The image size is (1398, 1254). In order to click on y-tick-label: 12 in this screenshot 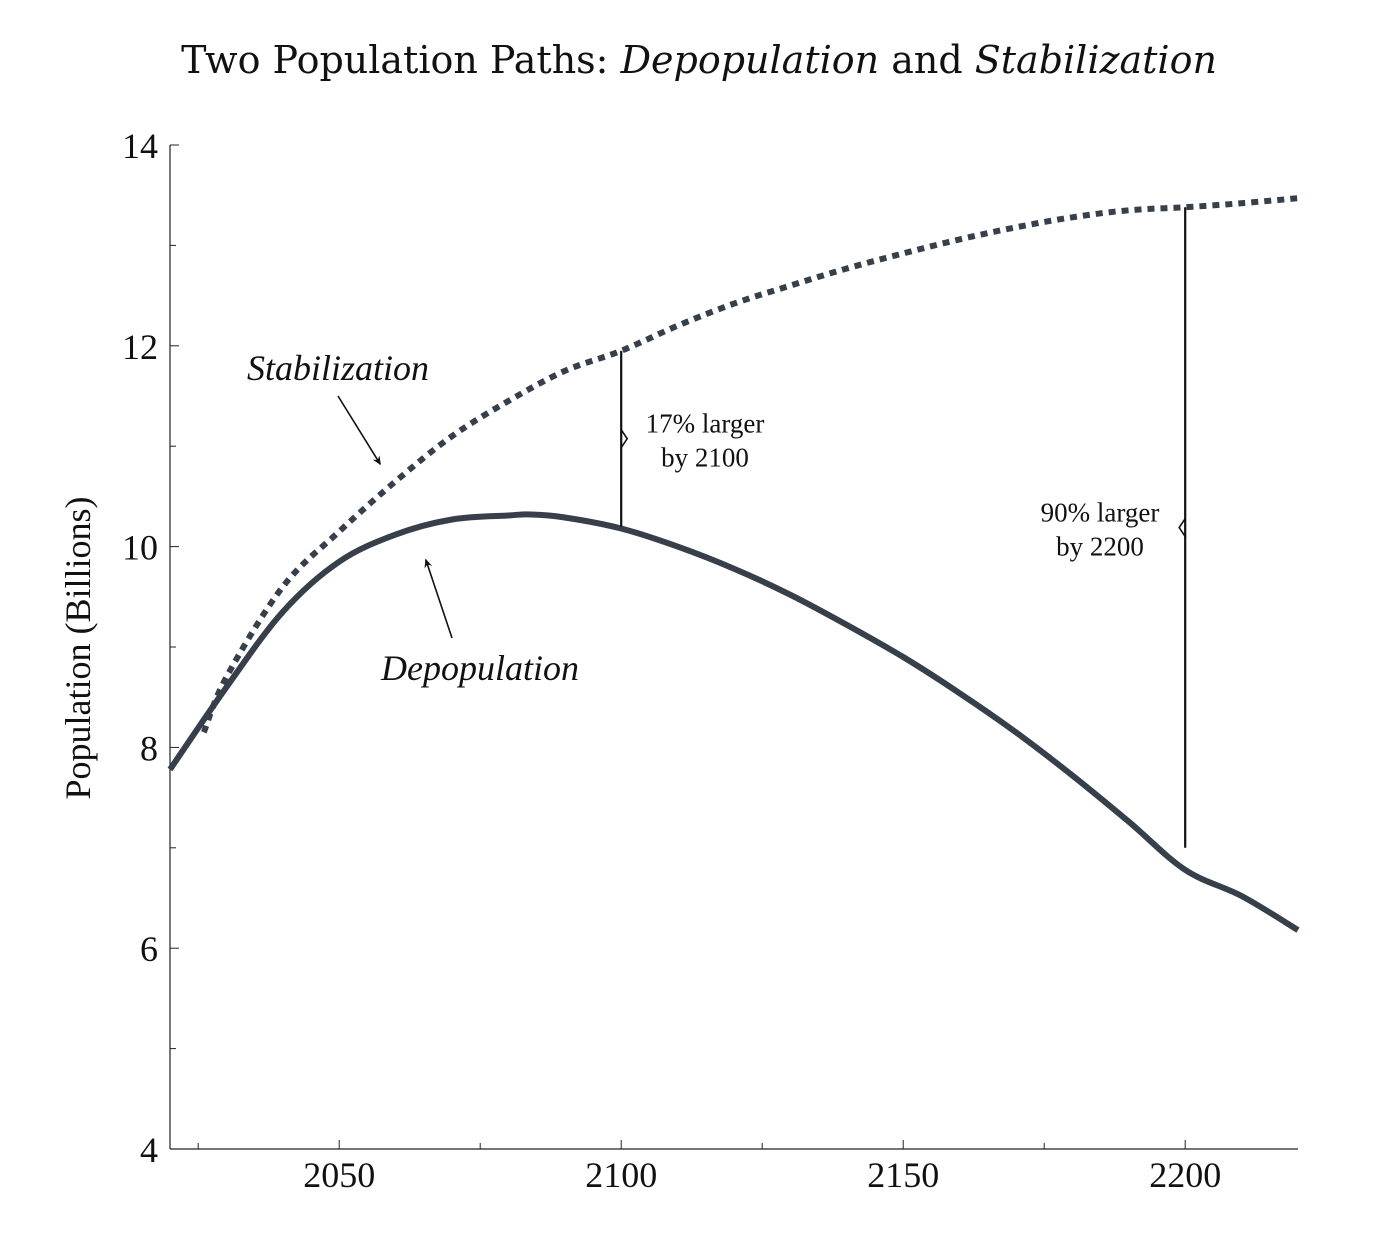, I will do `click(140, 347)`.